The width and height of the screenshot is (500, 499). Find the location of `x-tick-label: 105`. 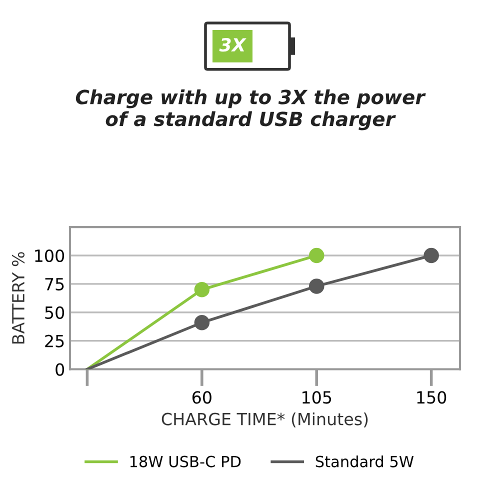

x-tick-label: 105 is located at coordinates (317, 397).